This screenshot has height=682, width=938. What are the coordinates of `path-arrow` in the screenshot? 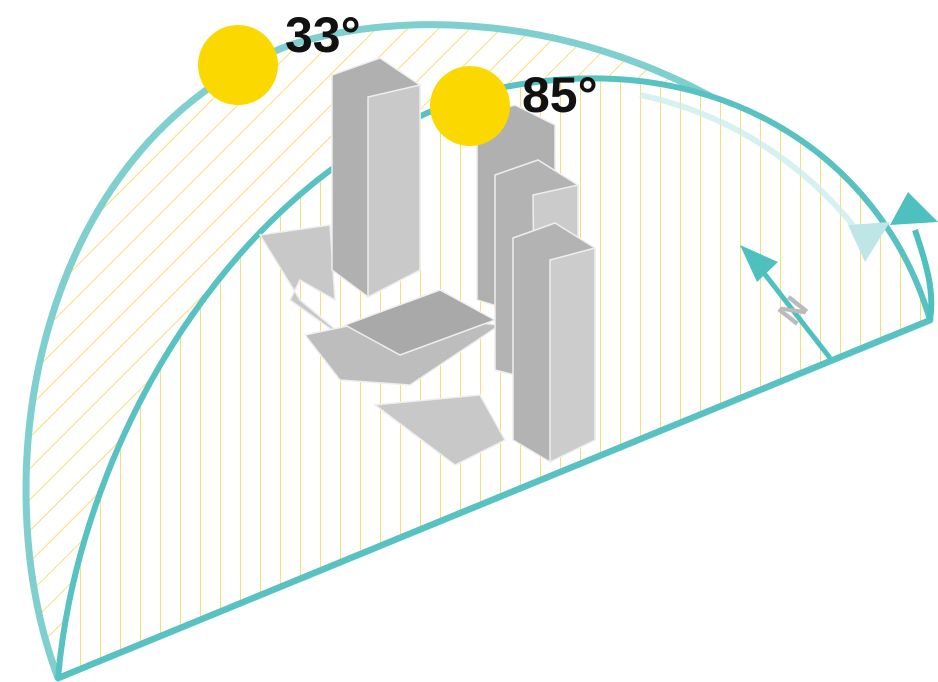 It's located at (923, 275).